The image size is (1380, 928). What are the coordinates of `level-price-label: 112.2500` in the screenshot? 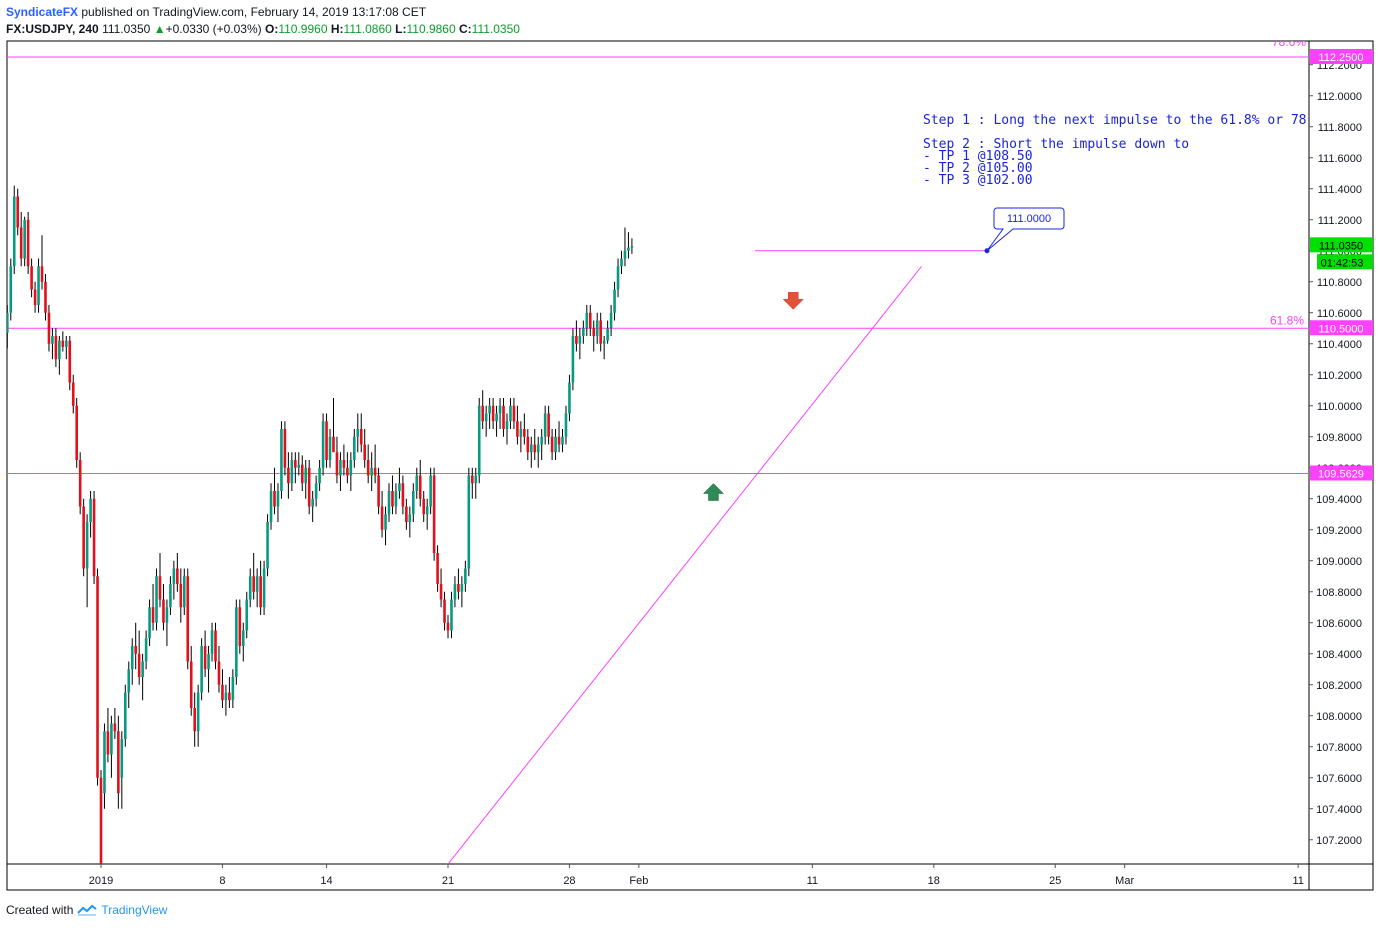 It's located at (1340, 58).